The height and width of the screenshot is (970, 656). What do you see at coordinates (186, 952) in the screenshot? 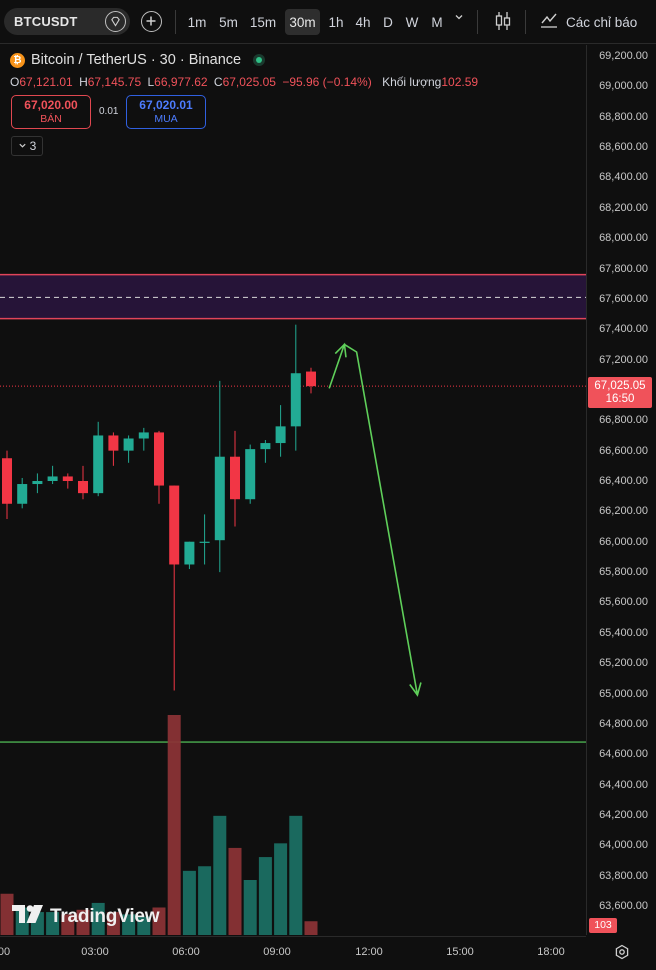
I see `time-tick-label: 06:00` at bounding box center [186, 952].